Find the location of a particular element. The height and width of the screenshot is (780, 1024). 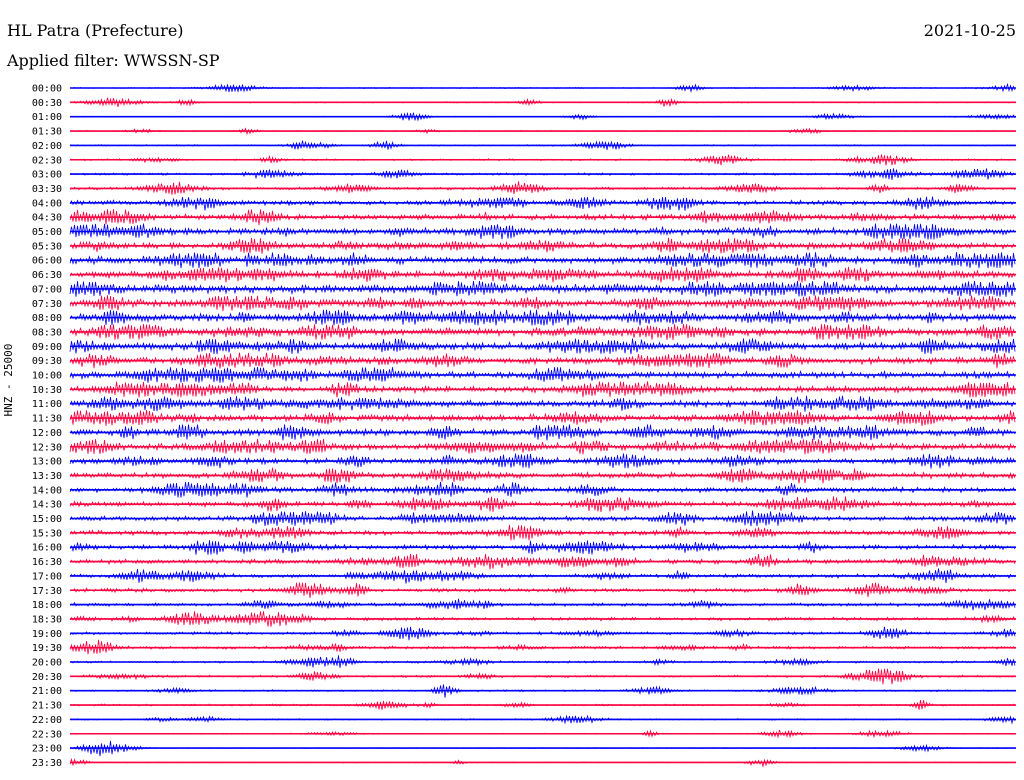

time-tick-label: 08:00 is located at coordinates (47, 318).